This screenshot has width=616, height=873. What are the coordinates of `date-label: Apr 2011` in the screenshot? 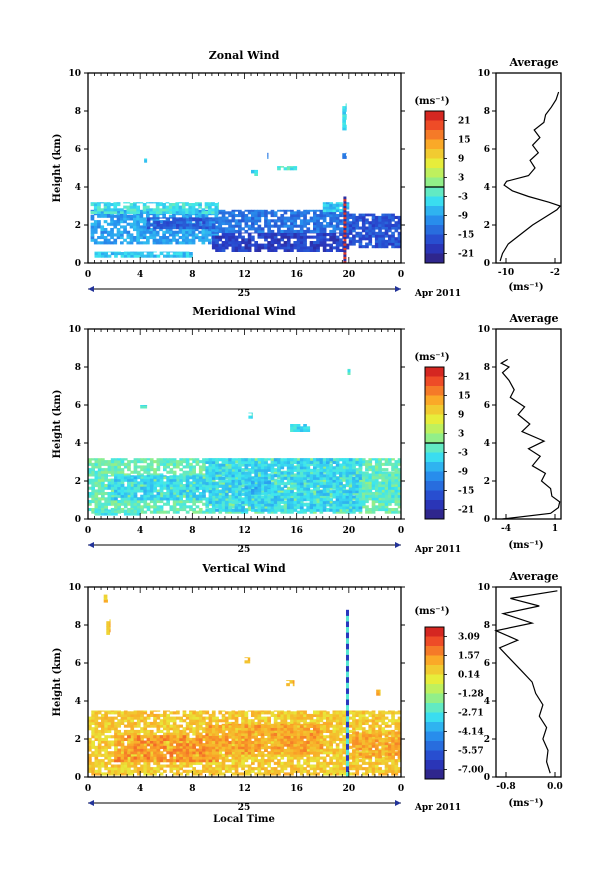 It's located at (437, 294).